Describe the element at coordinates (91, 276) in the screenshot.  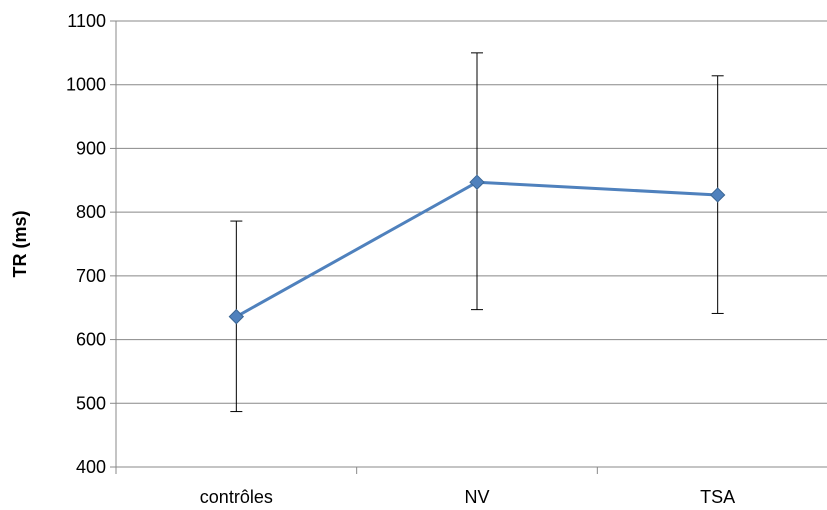
I see `y-tick-label: 700` at that location.